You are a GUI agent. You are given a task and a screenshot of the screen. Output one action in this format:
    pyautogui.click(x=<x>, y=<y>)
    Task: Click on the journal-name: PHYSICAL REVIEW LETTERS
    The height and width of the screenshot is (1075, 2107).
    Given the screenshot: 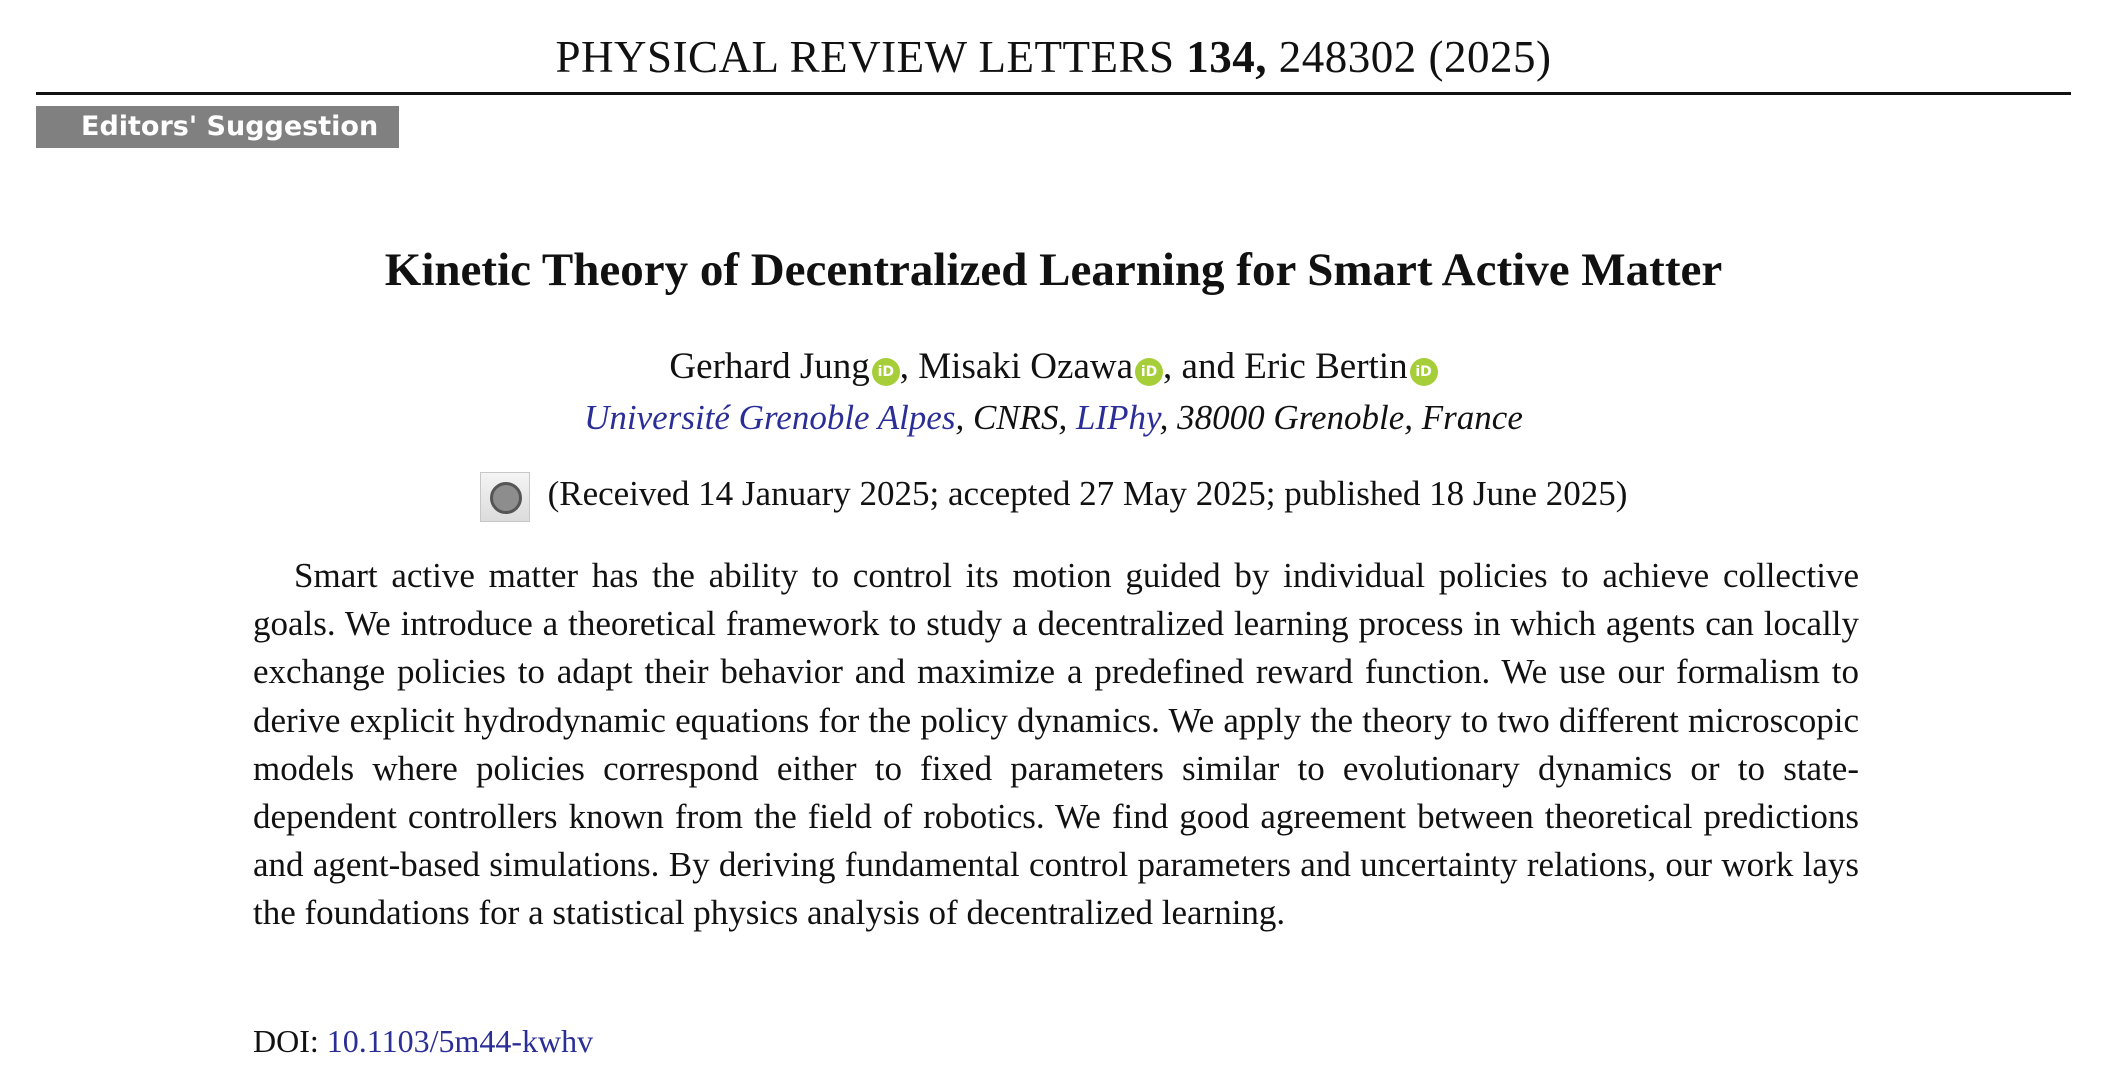 What is the action you would take?
    pyautogui.click(x=865, y=57)
    